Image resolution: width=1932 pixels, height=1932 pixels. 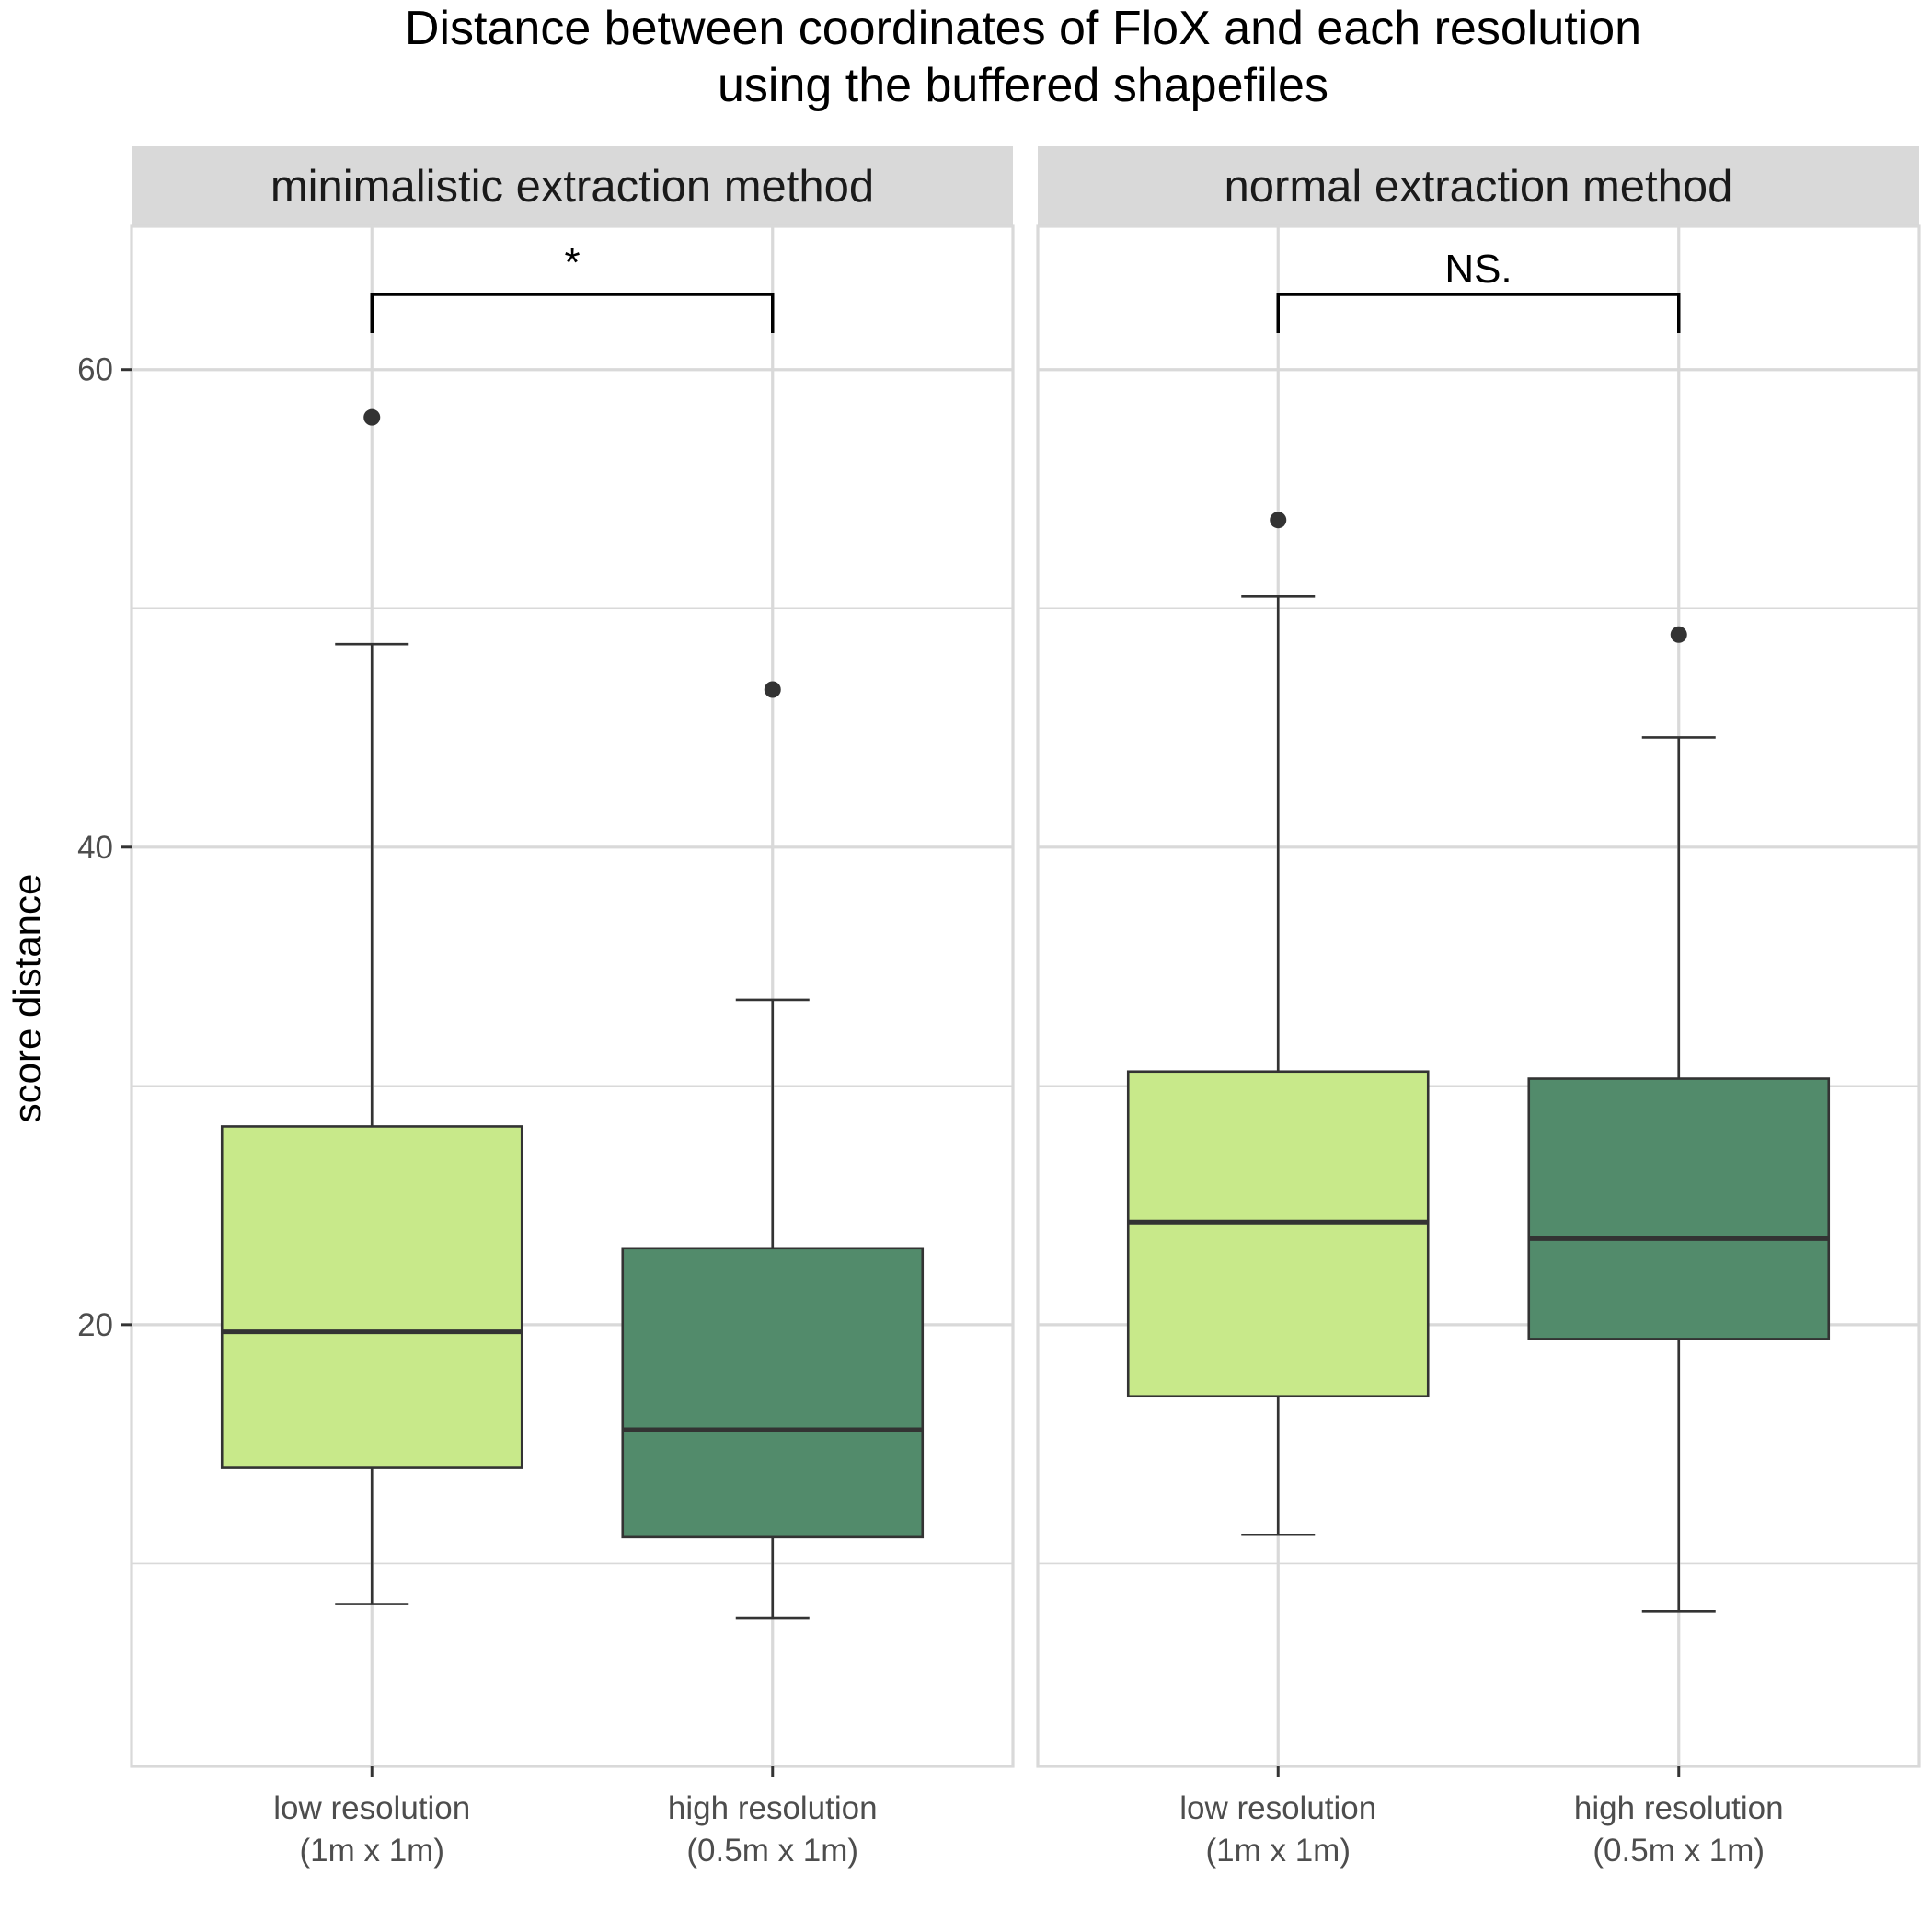 I want to click on facet-strip-label: minimalistic extraction method, so click(x=572, y=187).